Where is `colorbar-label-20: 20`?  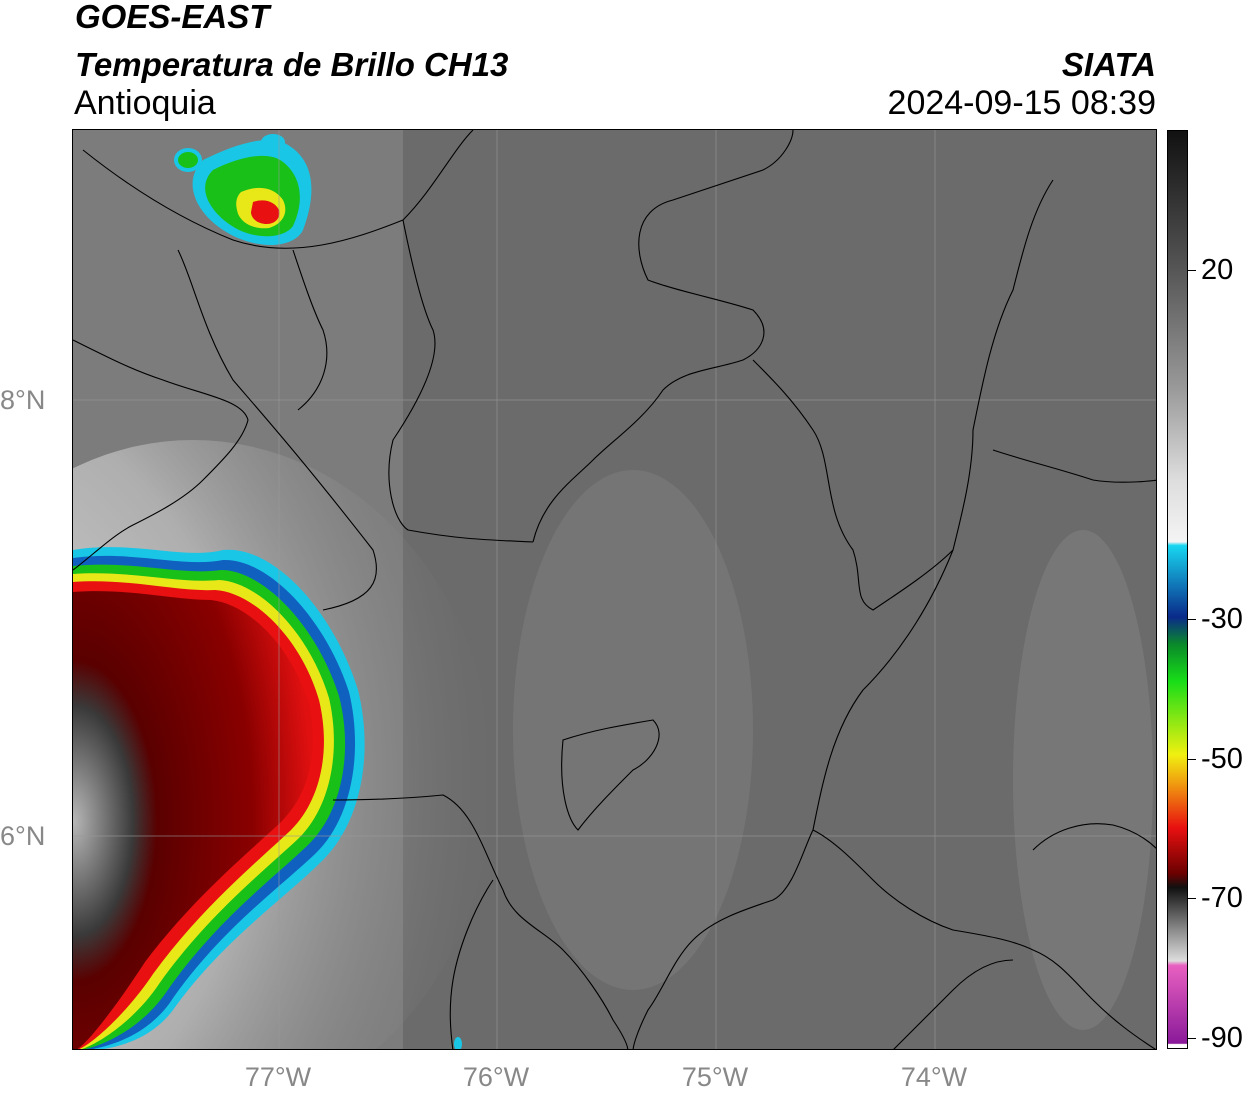
colorbar-label-20: 20 is located at coordinates (1217, 270).